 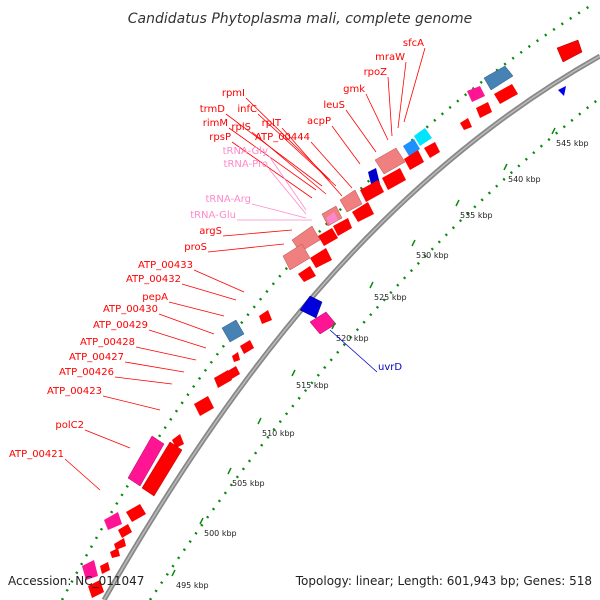 I want to click on gene-label: rpoZ, so click(x=376, y=72).